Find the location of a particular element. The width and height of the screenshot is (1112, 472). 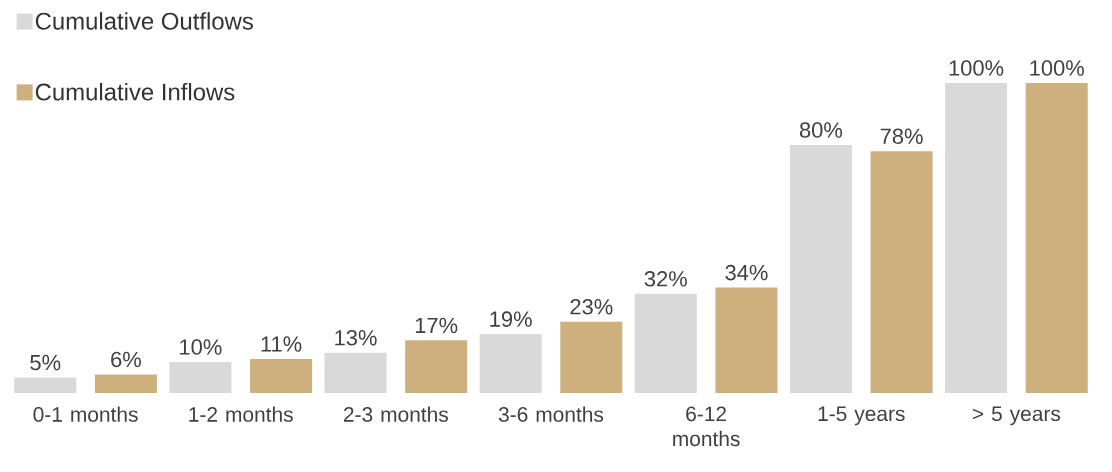

data-label: 17% is located at coordinates (436, 325).